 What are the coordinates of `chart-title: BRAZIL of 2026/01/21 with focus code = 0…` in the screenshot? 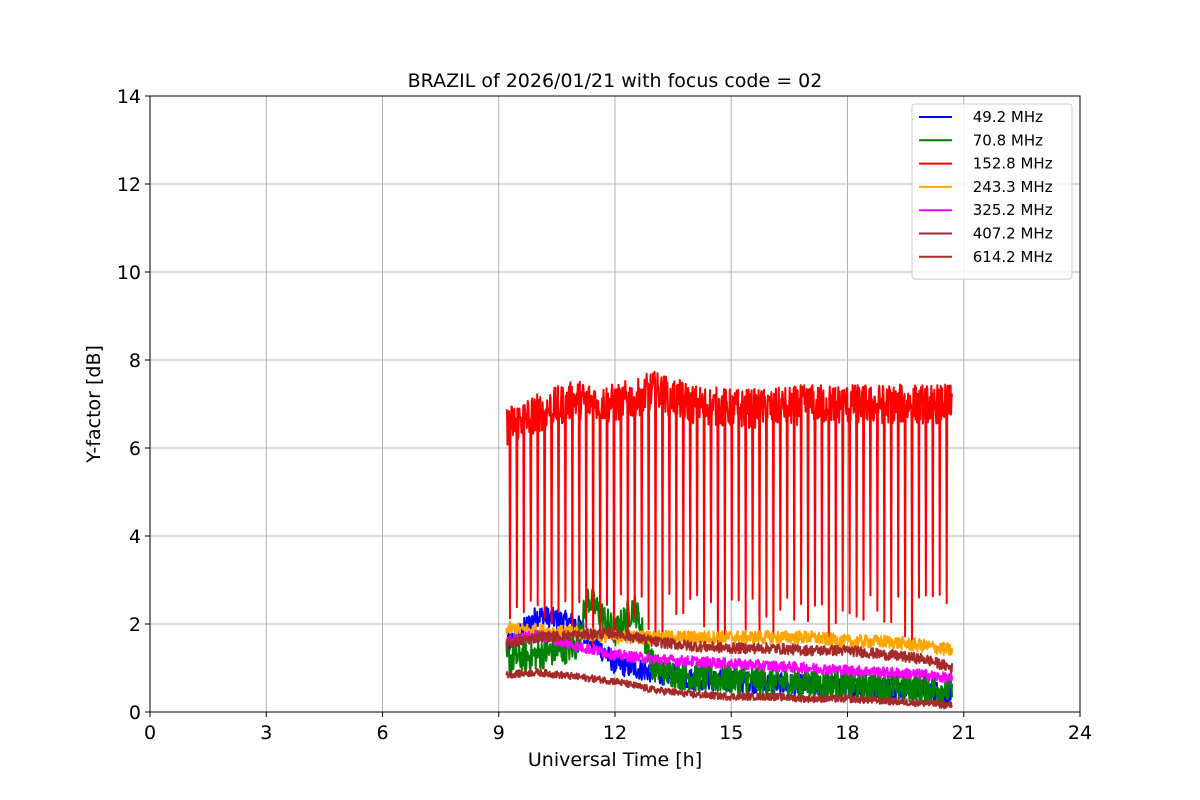 It's located at (615, 81).